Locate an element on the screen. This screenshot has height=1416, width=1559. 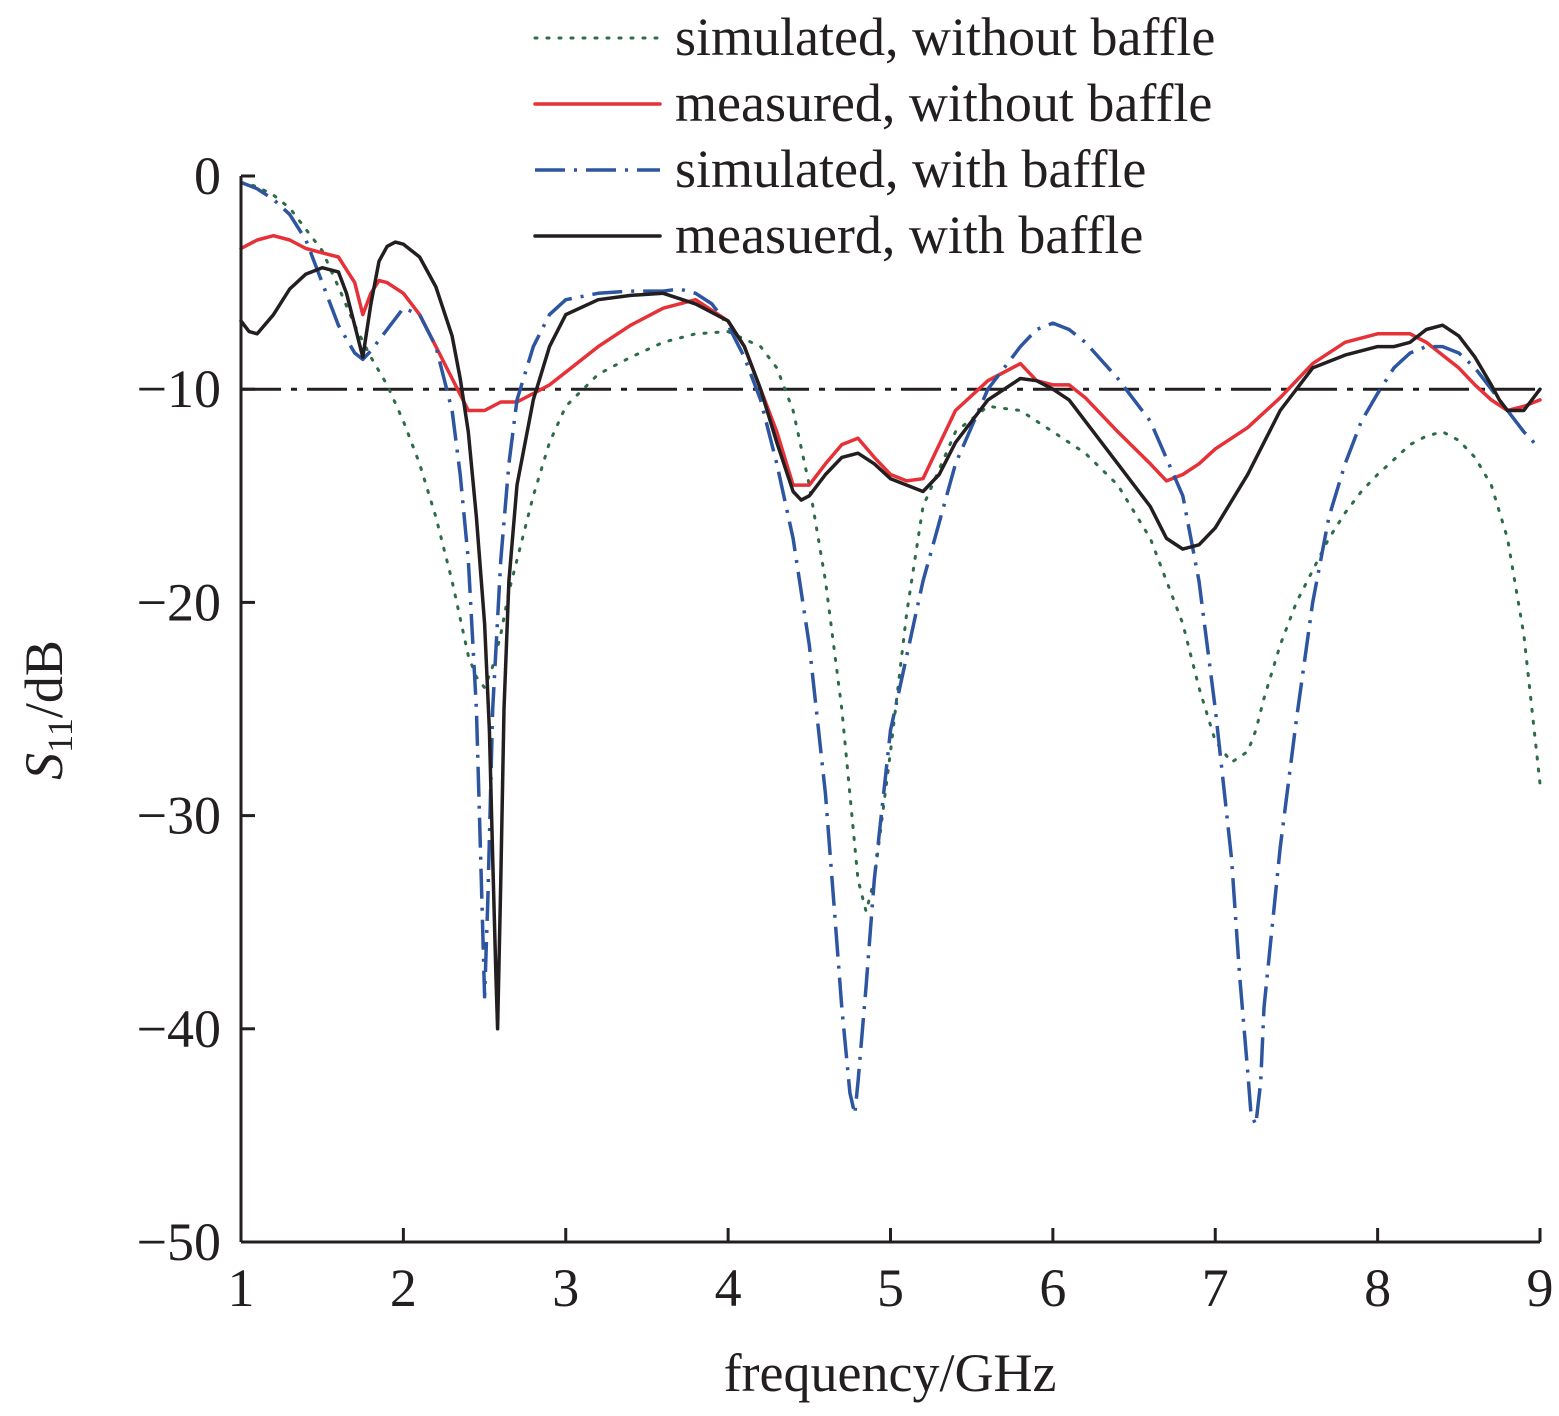
x-tick-label: 1 is located at coordinates (241, 1288).